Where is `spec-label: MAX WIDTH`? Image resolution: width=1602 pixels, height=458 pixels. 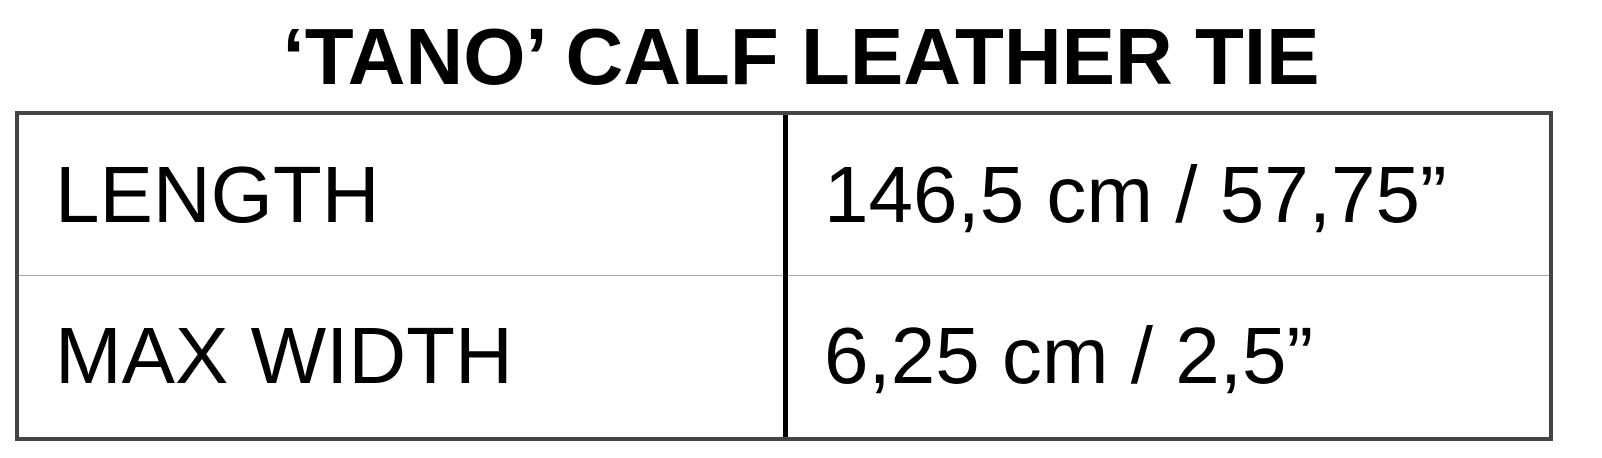
spec-label: MAX WIDTH is located at coordinates (284, 355).